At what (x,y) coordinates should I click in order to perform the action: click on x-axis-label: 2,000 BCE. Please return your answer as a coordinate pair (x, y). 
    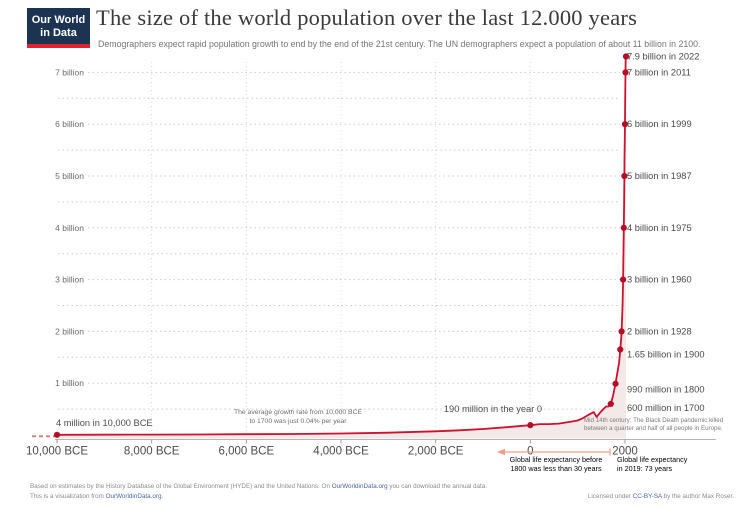
    Looking at the image, I should click on (436, 452).